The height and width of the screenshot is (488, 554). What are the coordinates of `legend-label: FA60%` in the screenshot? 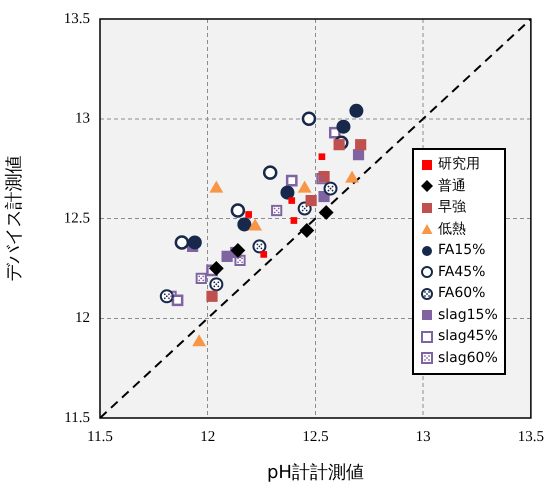 It's located at (462, 293).